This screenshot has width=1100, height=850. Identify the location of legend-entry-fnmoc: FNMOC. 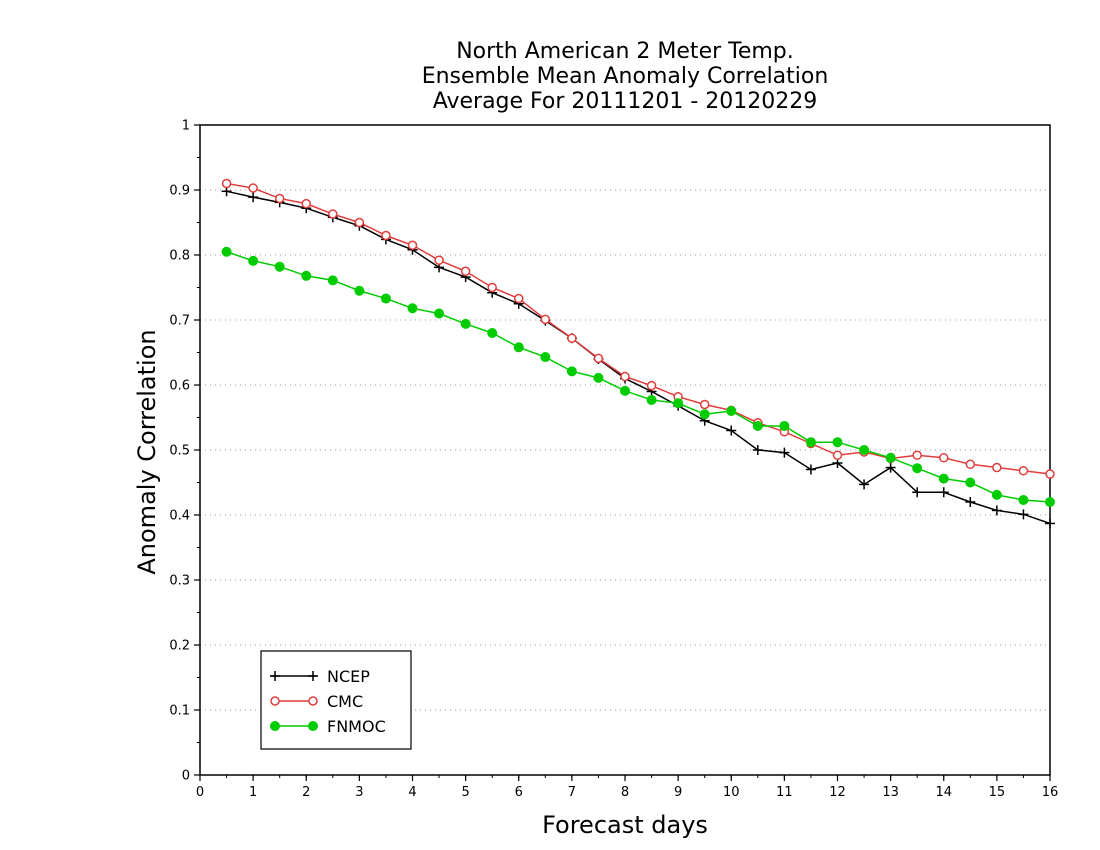
(328, 726).